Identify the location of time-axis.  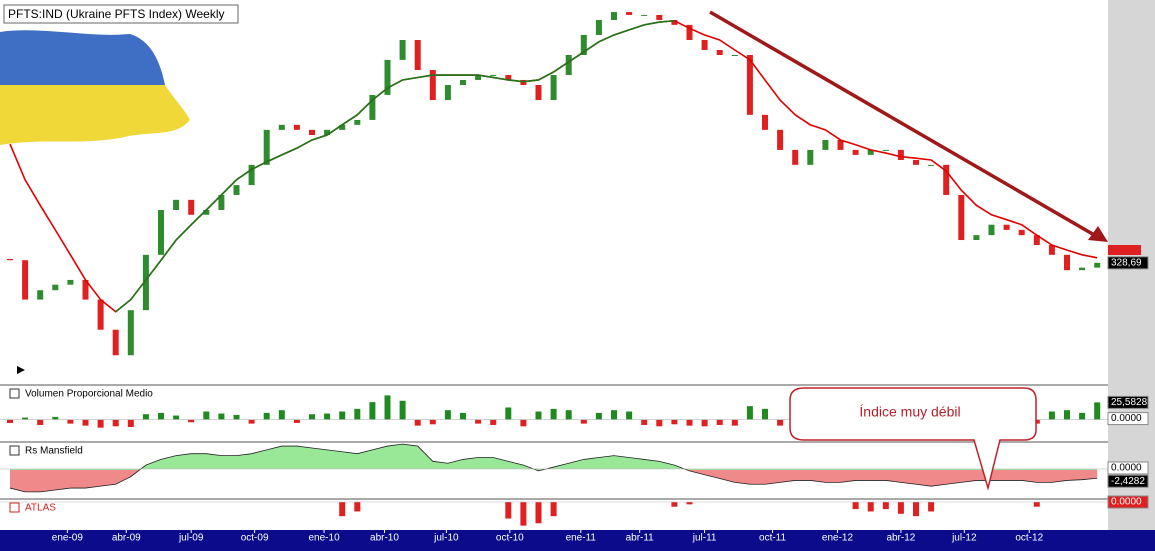
(577, 540).